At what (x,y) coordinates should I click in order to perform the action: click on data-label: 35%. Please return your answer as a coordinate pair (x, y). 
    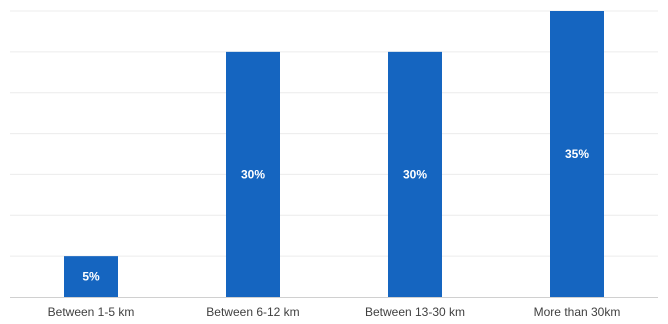
    Looking at the image, I should click on (577, 154).